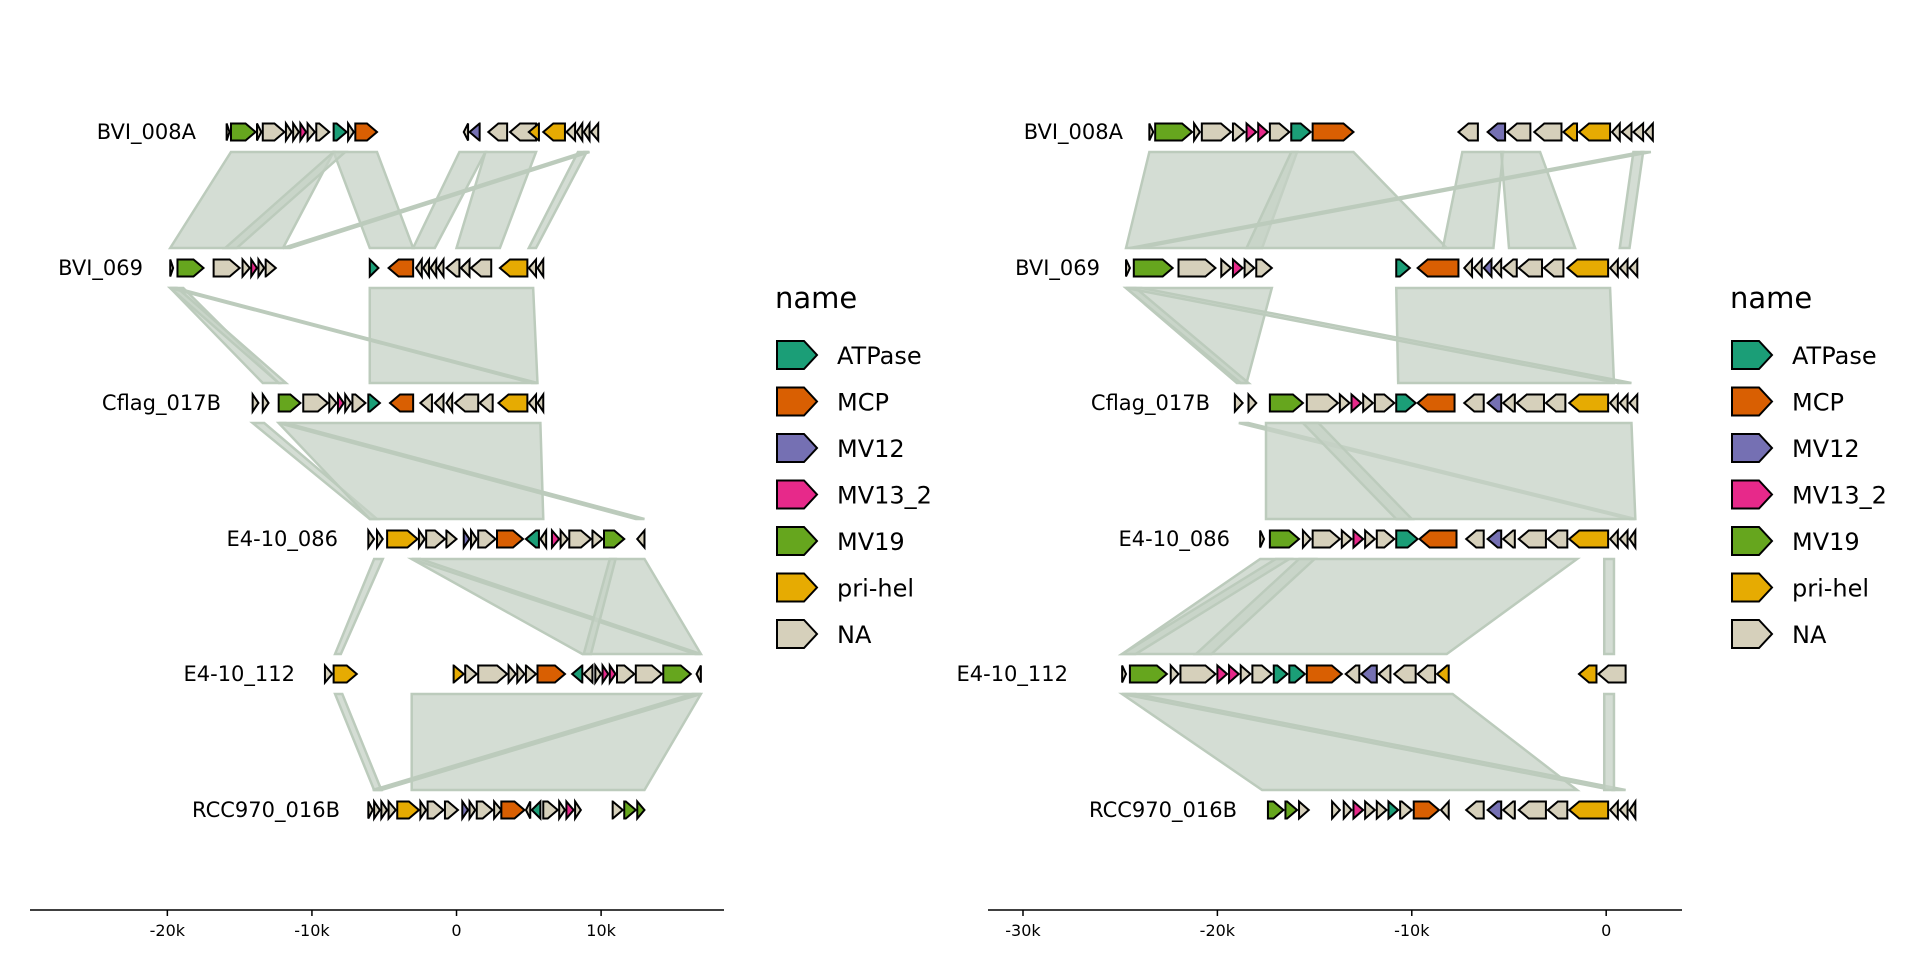 The width and height of the screenshot is (1920, 960). Describe the element at coordinates (1074, 132) in the screenshot. I see `sequence-label: BVI_008A` at that location.